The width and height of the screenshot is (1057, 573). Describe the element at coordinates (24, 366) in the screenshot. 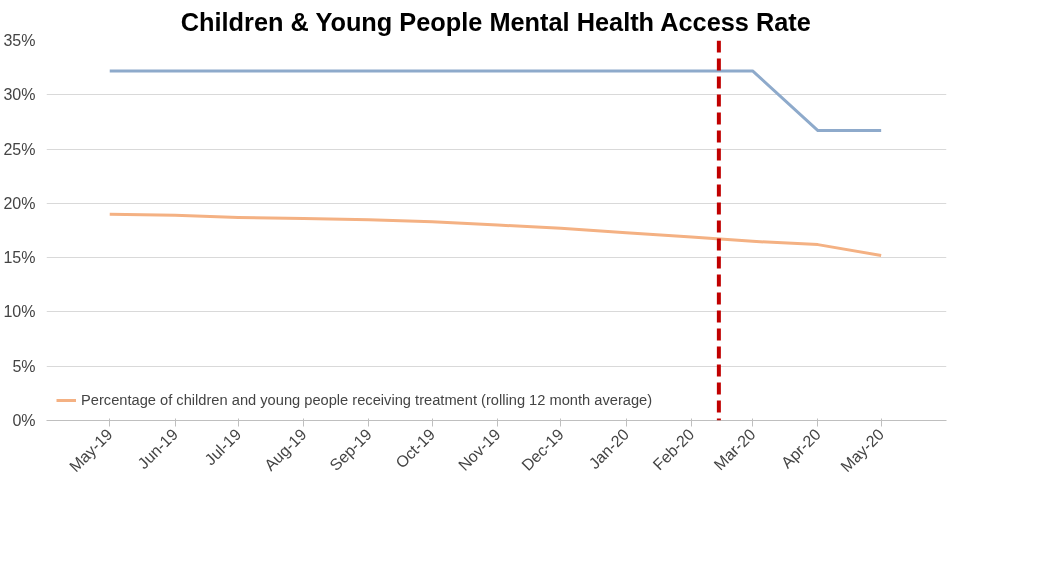

I see `y-tick-label: 5%` at that location.